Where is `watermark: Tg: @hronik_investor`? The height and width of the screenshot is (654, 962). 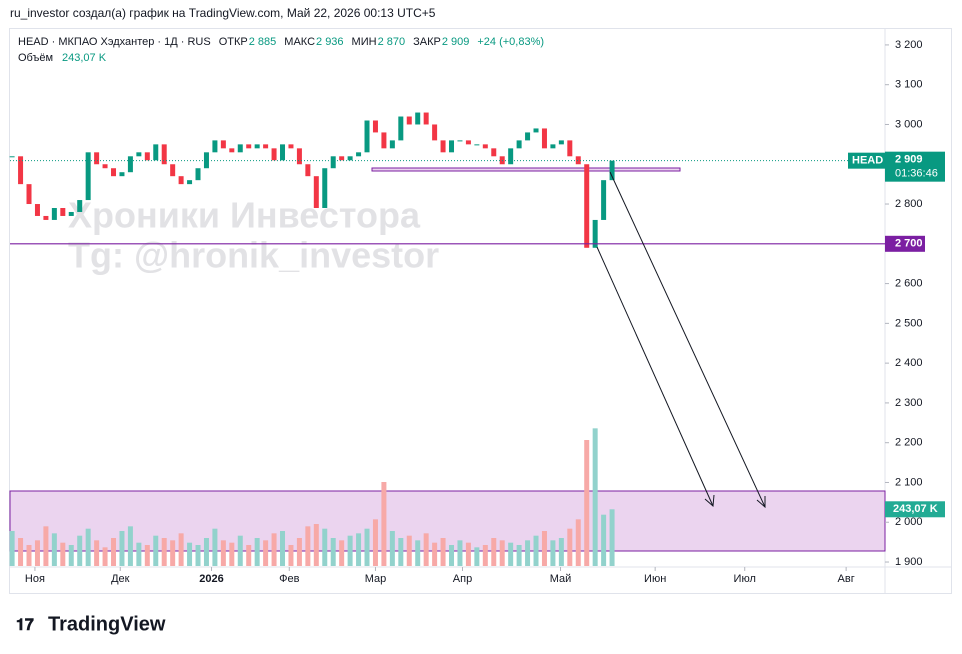 watermark: Tg: @hronik_investor is located at coordinates (253, 255).